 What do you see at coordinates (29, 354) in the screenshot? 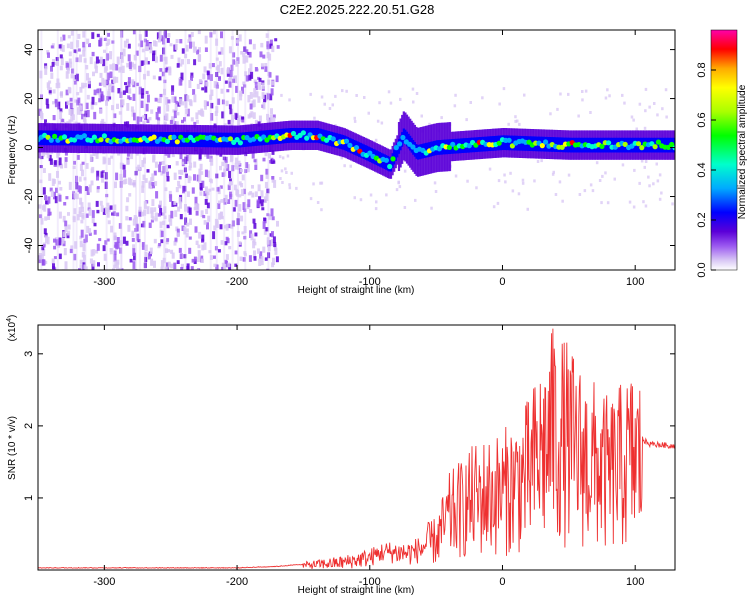
I see `y-tick-label: 3` at bounding box center [29, 354].